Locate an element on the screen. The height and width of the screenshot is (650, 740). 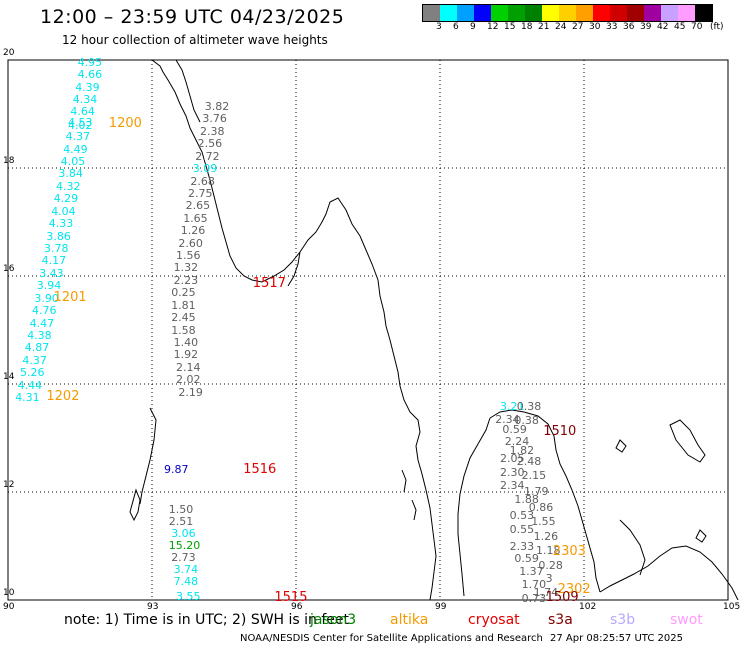
wave-height-value: 4.47 is located at coordinates (42, 323).